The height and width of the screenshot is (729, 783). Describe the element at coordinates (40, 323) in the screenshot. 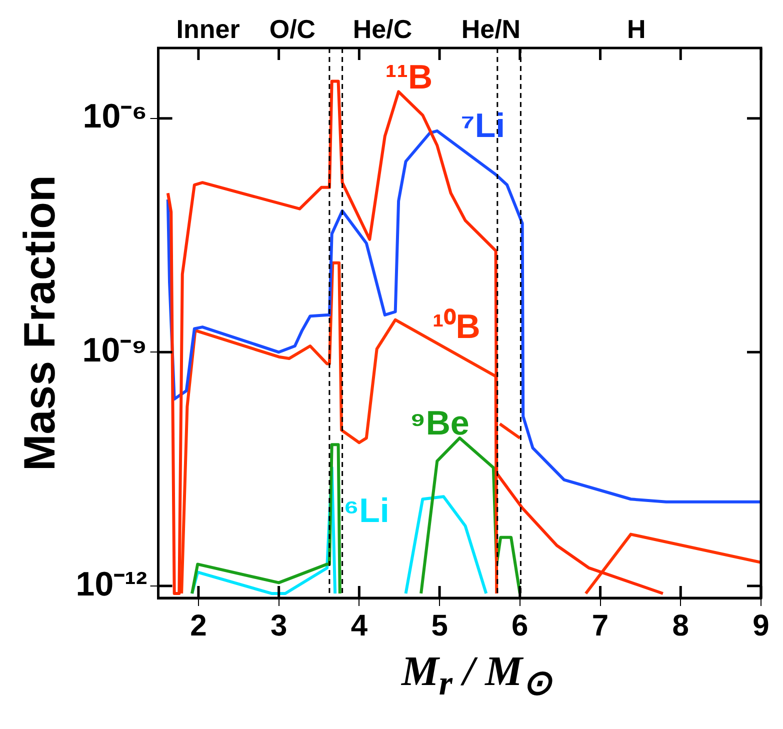

I see `y-axis-title: Mass Fraction` at that location.